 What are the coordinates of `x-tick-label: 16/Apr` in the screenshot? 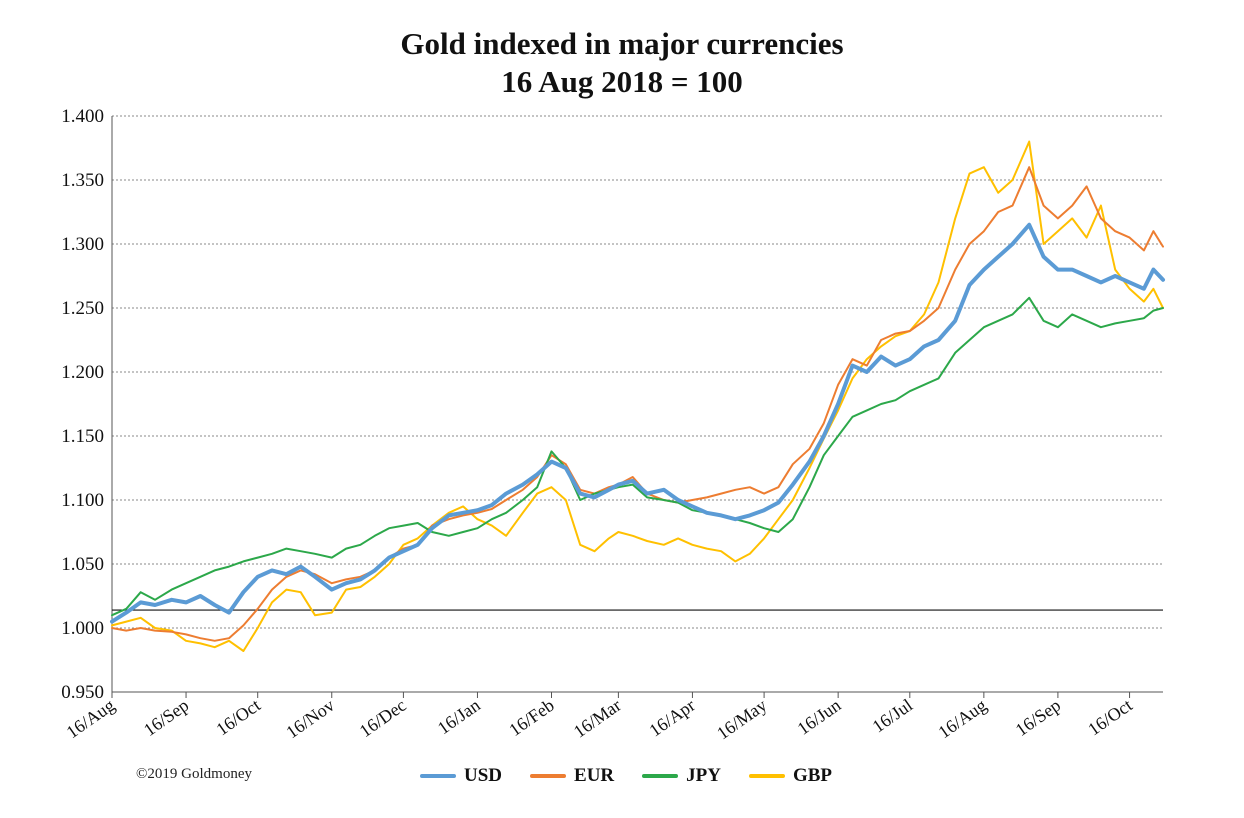 It's located at (671, 718).